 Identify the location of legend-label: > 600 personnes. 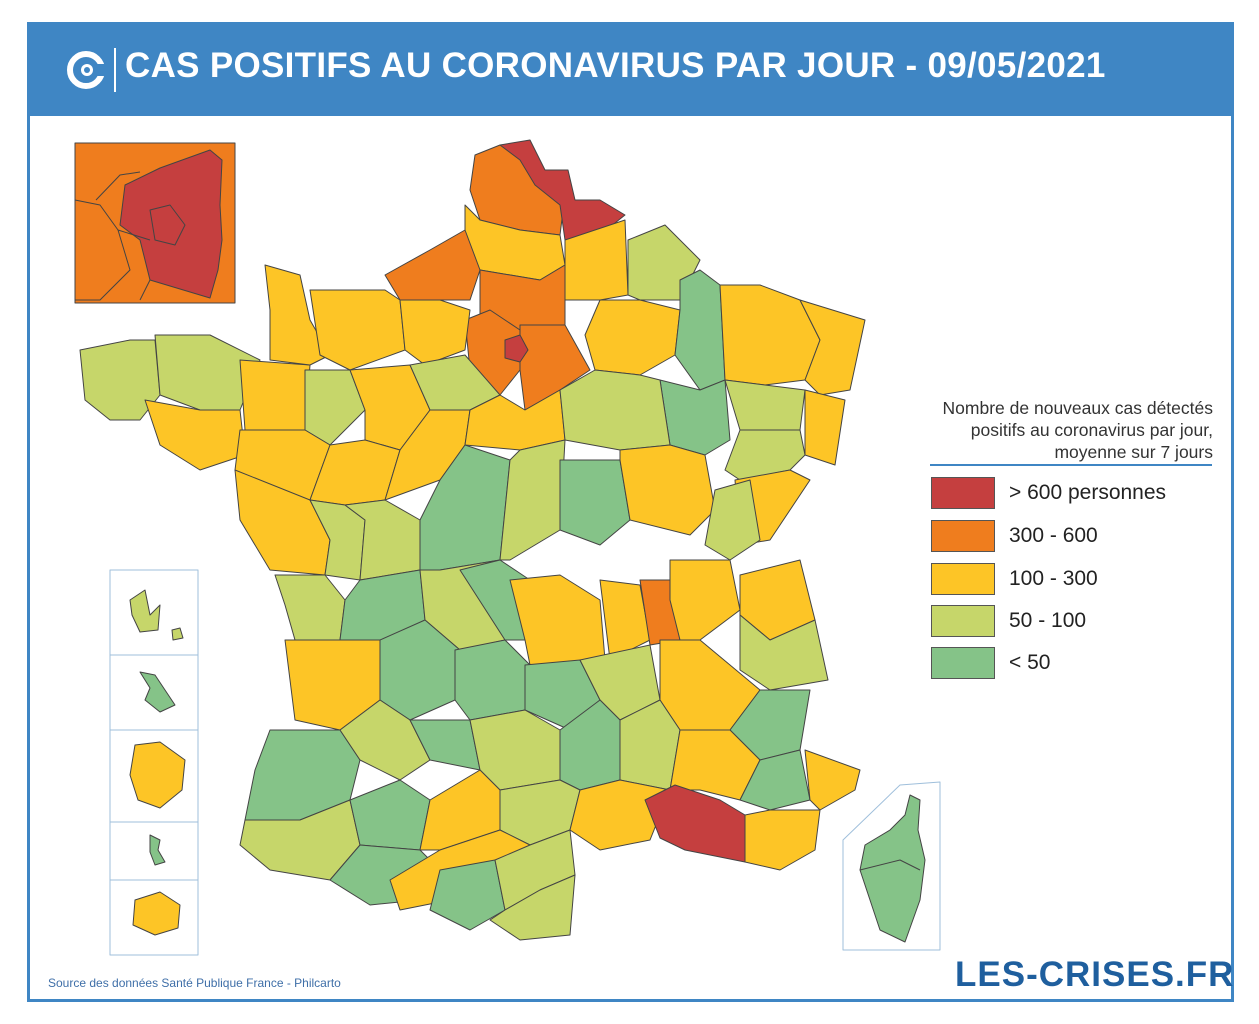
(1088, 492).